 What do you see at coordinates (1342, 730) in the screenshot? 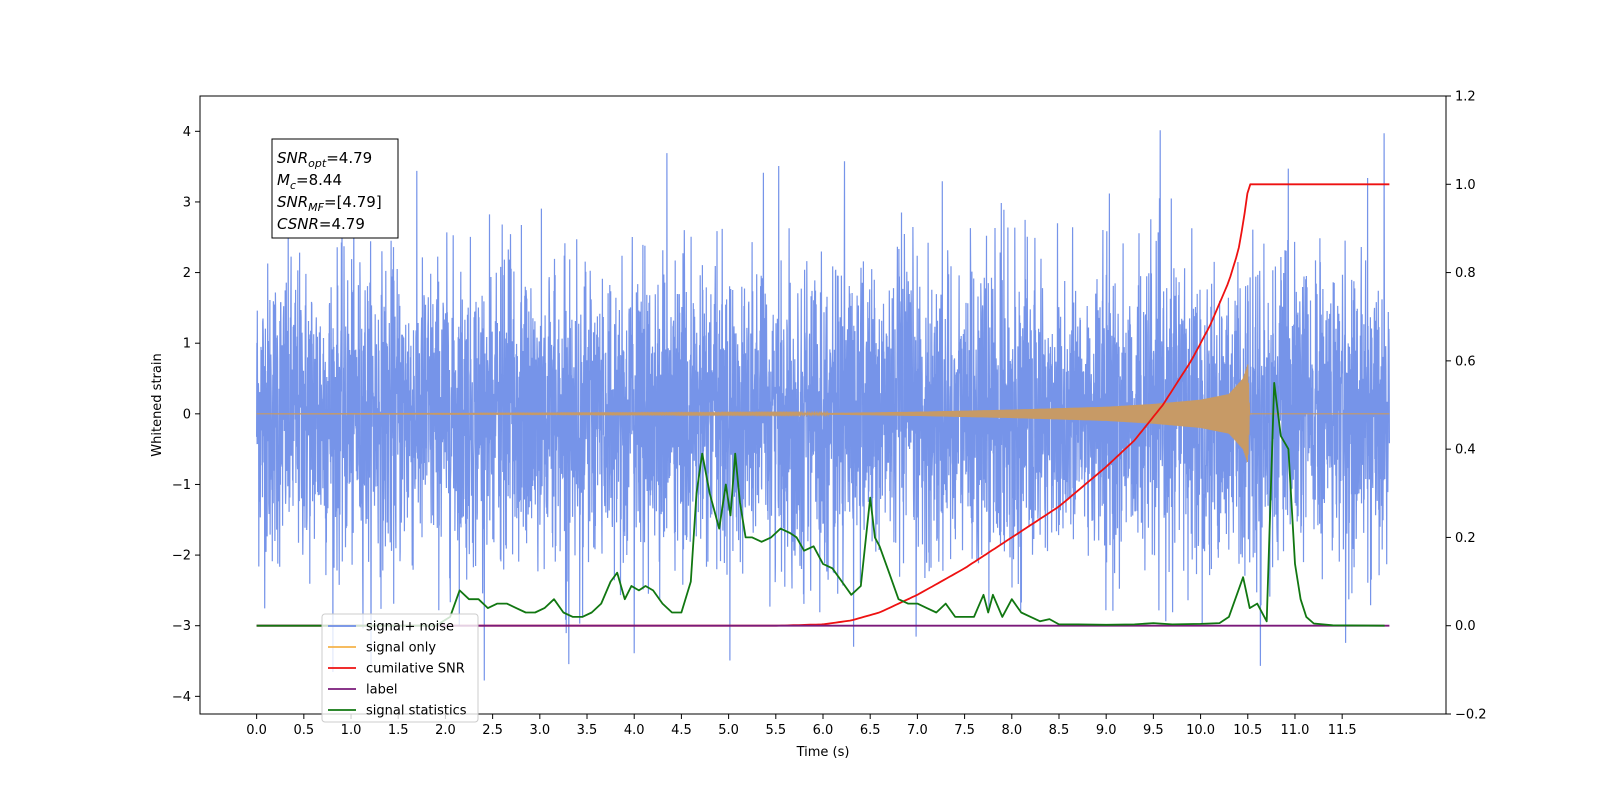
I see `x-tick-label: 11.5` at bounding box center [1342, 730].